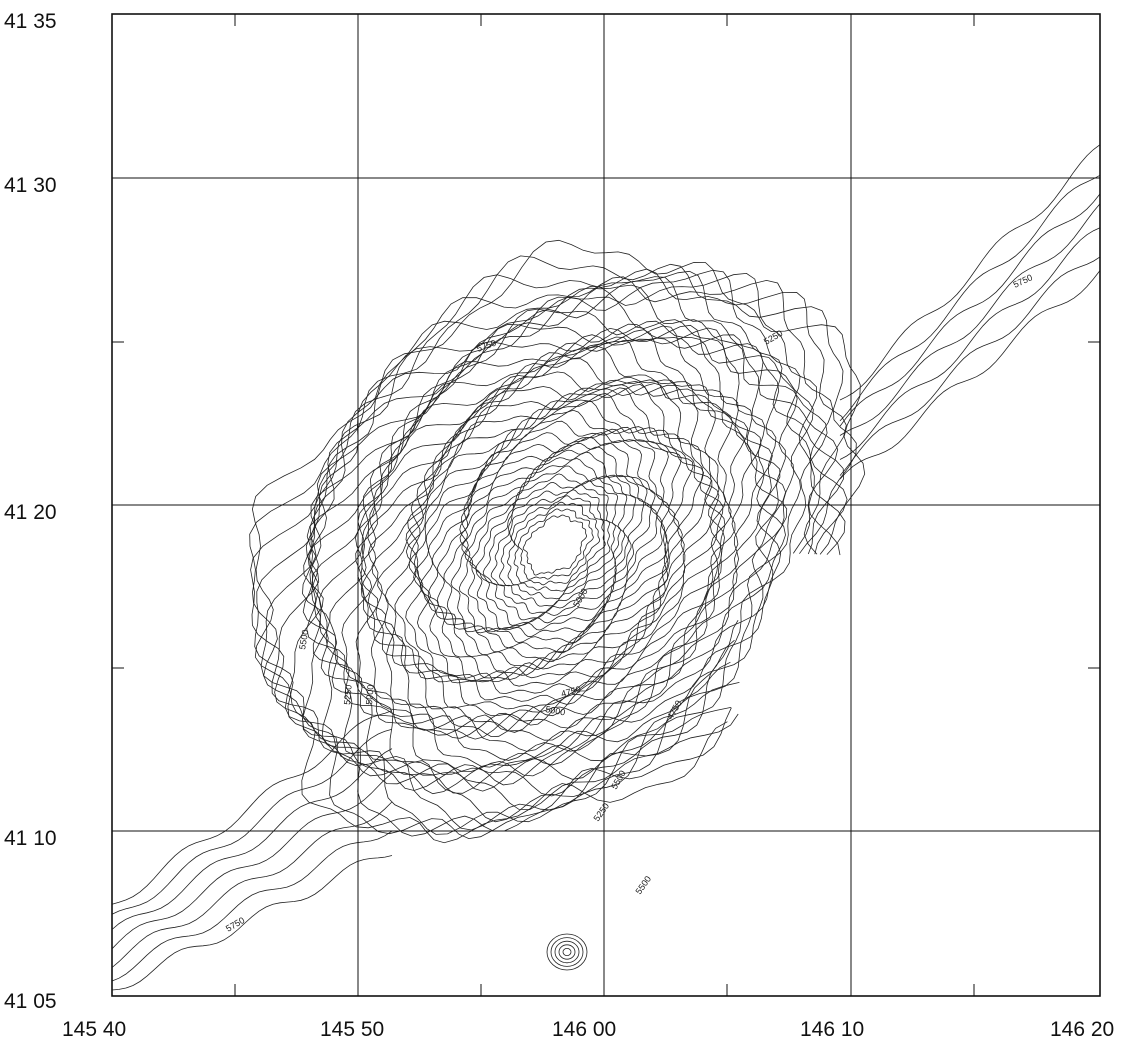 The width and height of the screenshot is (1142, 1045). What do you see at coordinates (30, 185) in the screenshot?
I see `latitude-label: 41 30` at bounding box center [30, 185].